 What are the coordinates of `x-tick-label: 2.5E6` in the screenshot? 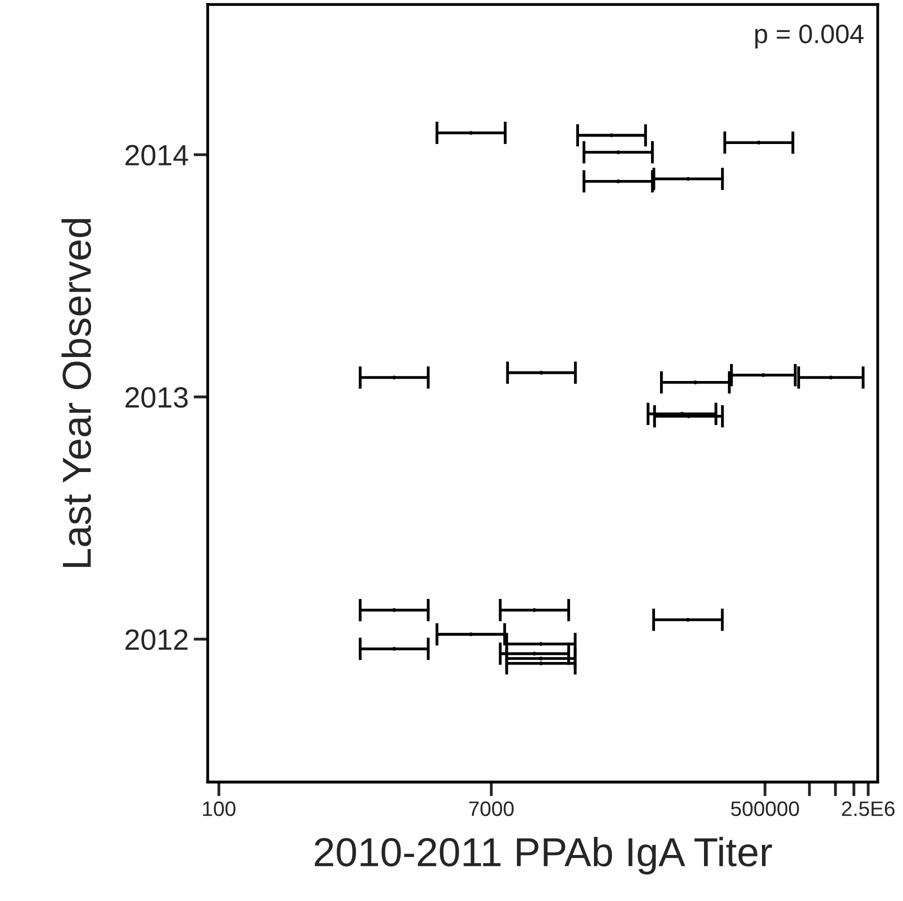 It's located at (868, 808).